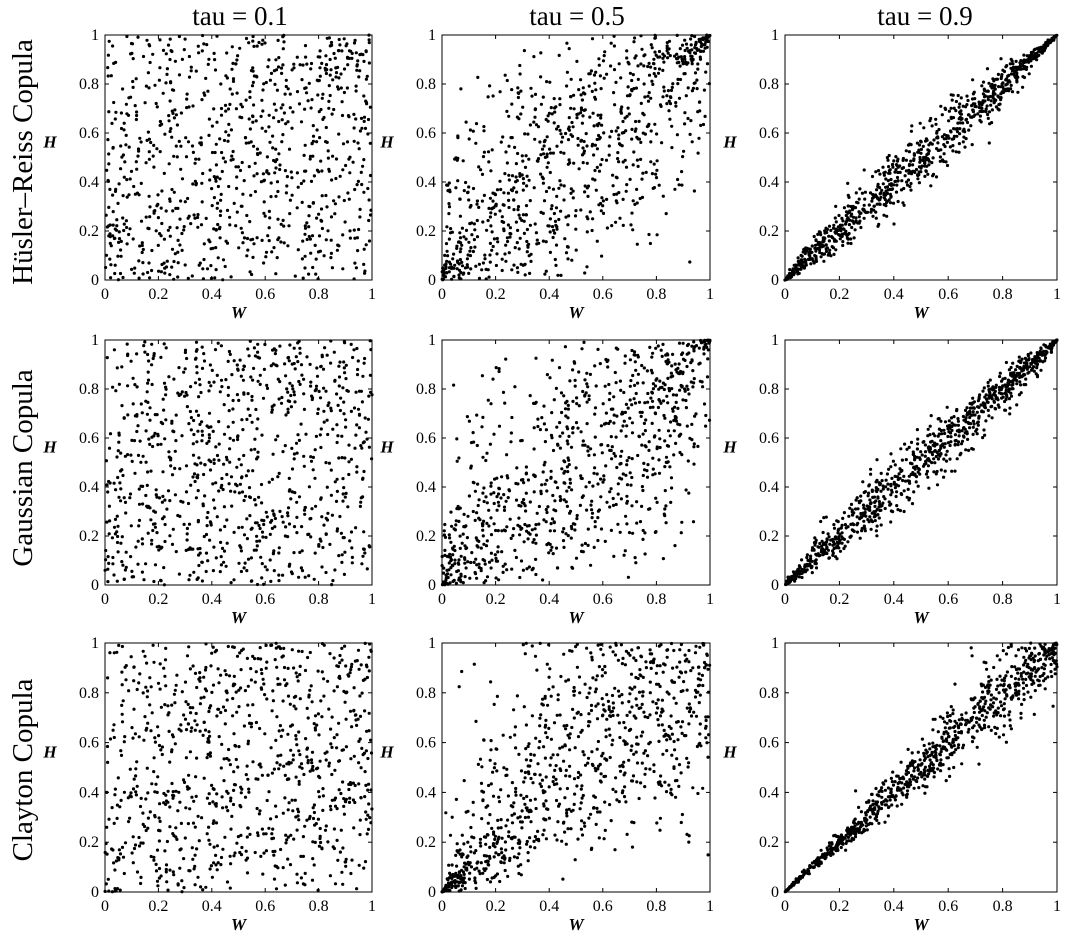 The image size is (1074, 941). I want to click on y-tick-label: 0.2, so click(769, 231).